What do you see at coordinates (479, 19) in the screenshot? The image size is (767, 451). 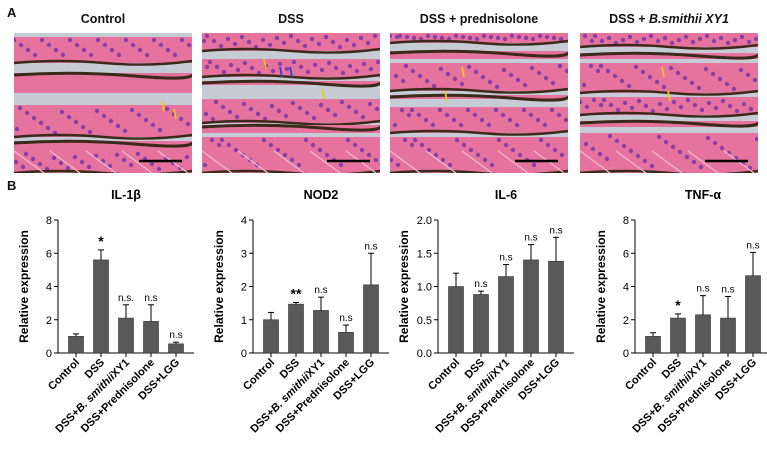 I see `image-title-dss-prednisolone: DSS + prednisolone` at bounding box center [479, 19].